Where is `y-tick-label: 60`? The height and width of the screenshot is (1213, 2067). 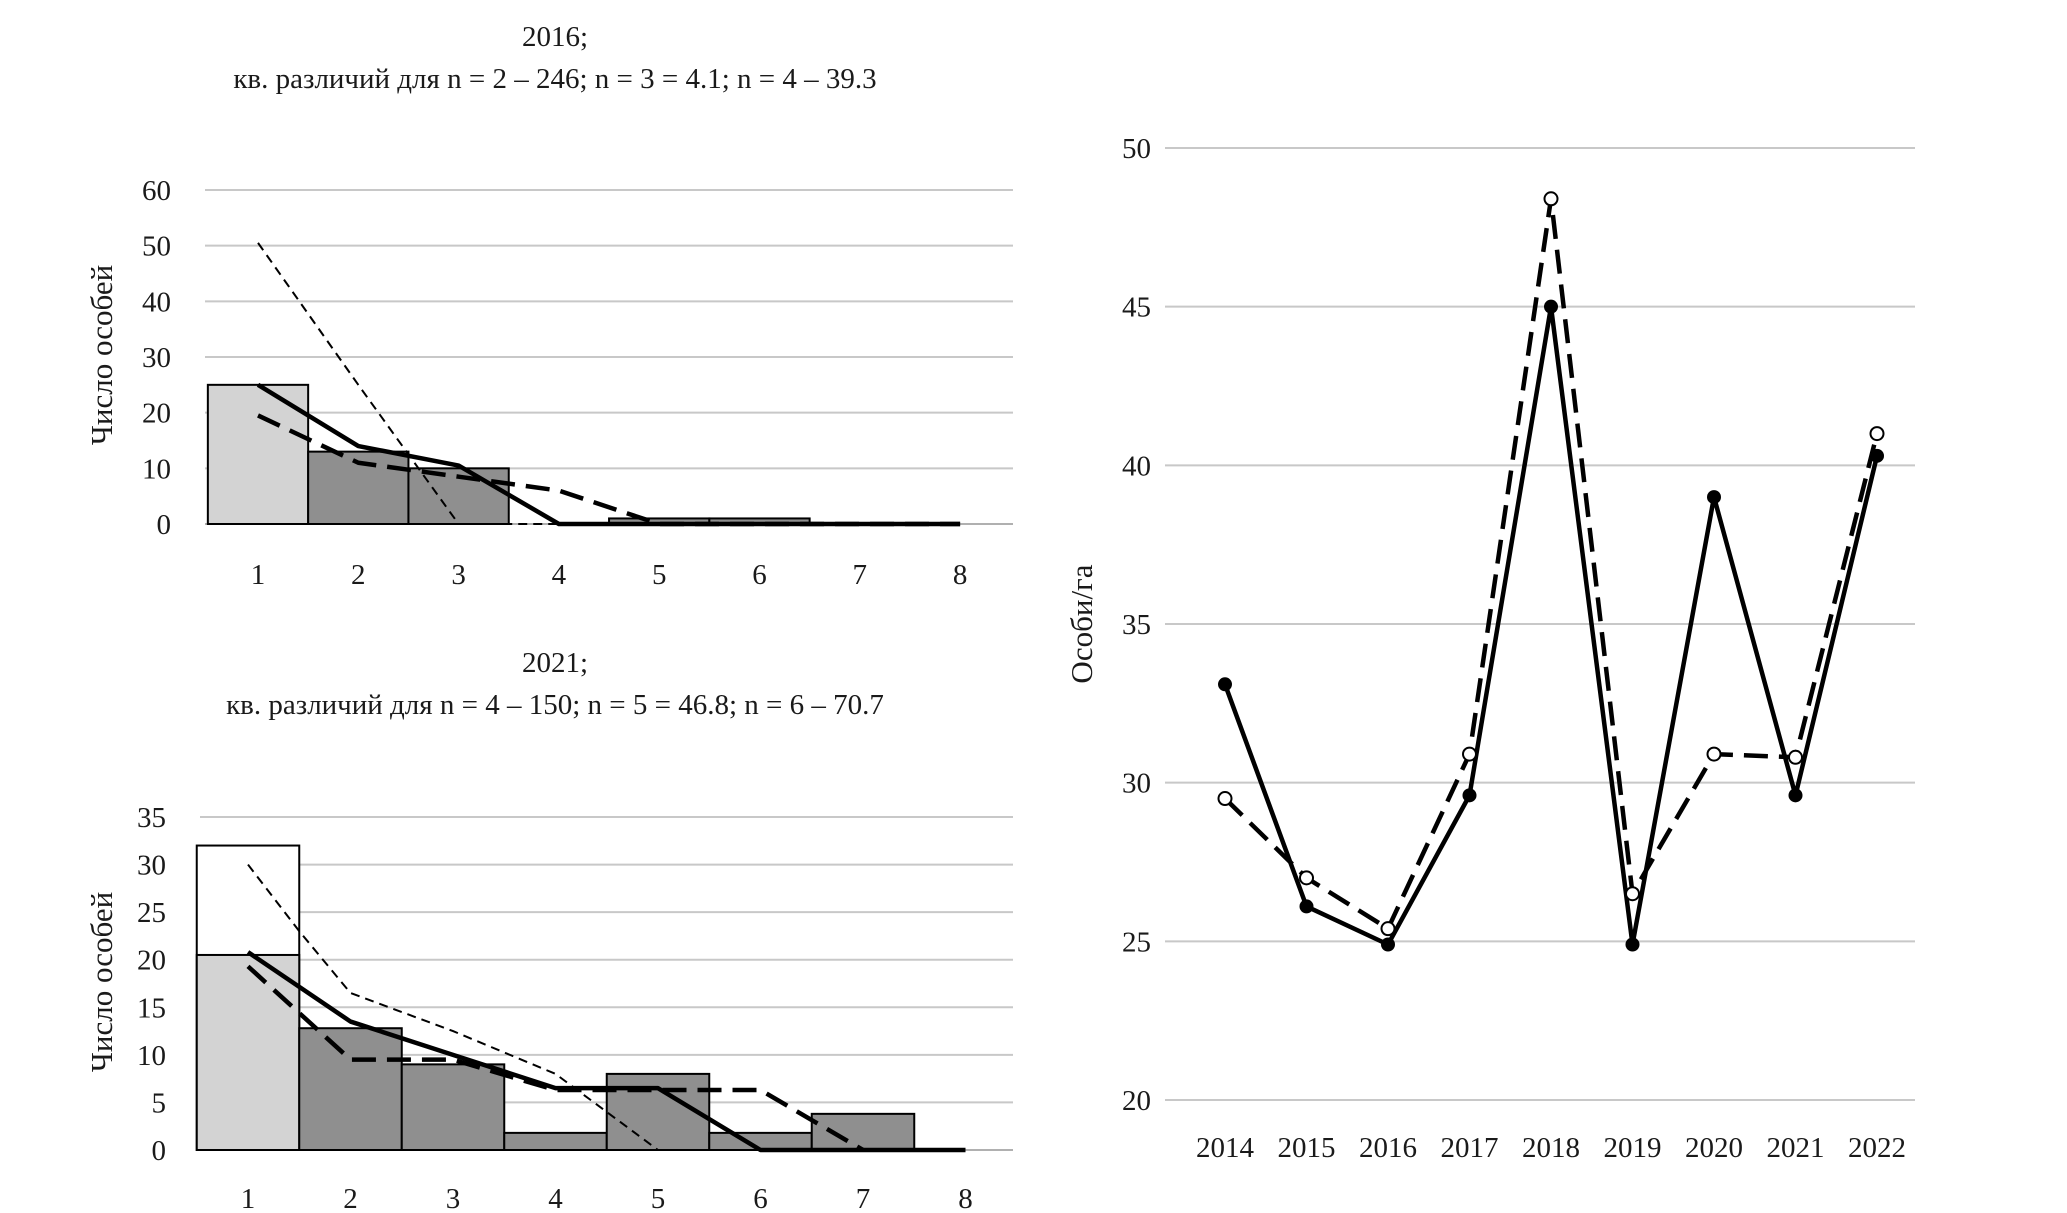 y-tick-label: 60 is located at coordinates (156, 191).